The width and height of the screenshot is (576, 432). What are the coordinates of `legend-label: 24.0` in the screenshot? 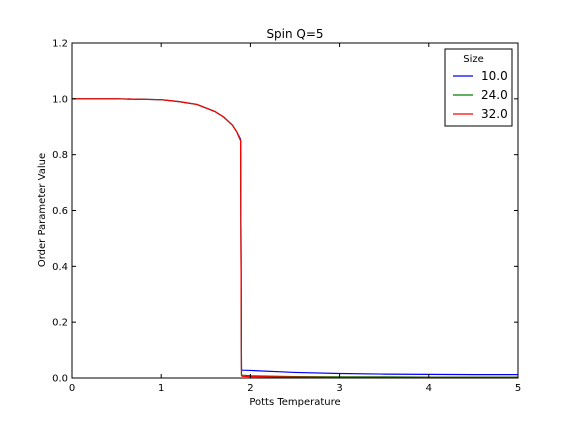 It's located at (494, 95).